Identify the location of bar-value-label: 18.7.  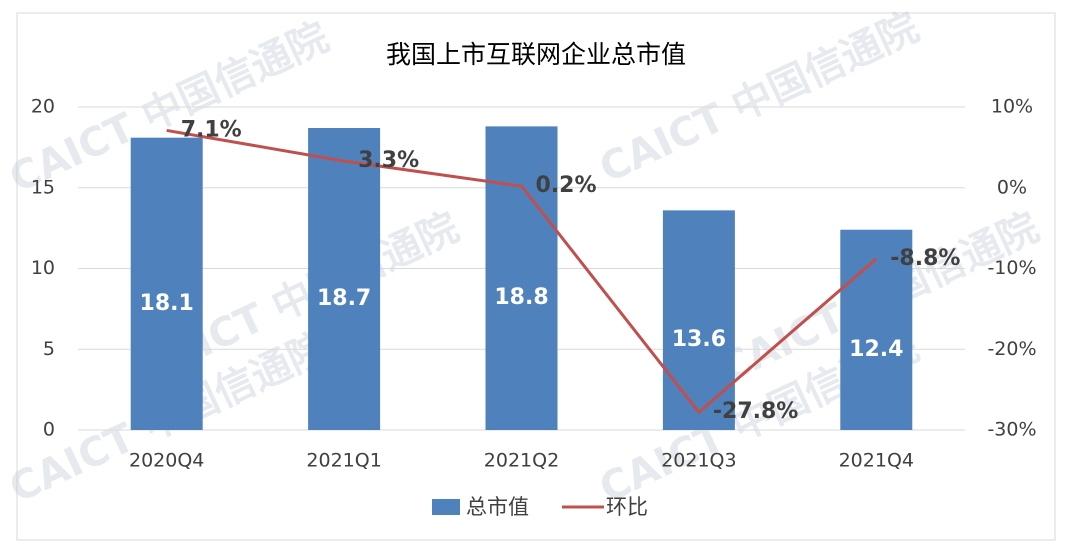
(344, 298).